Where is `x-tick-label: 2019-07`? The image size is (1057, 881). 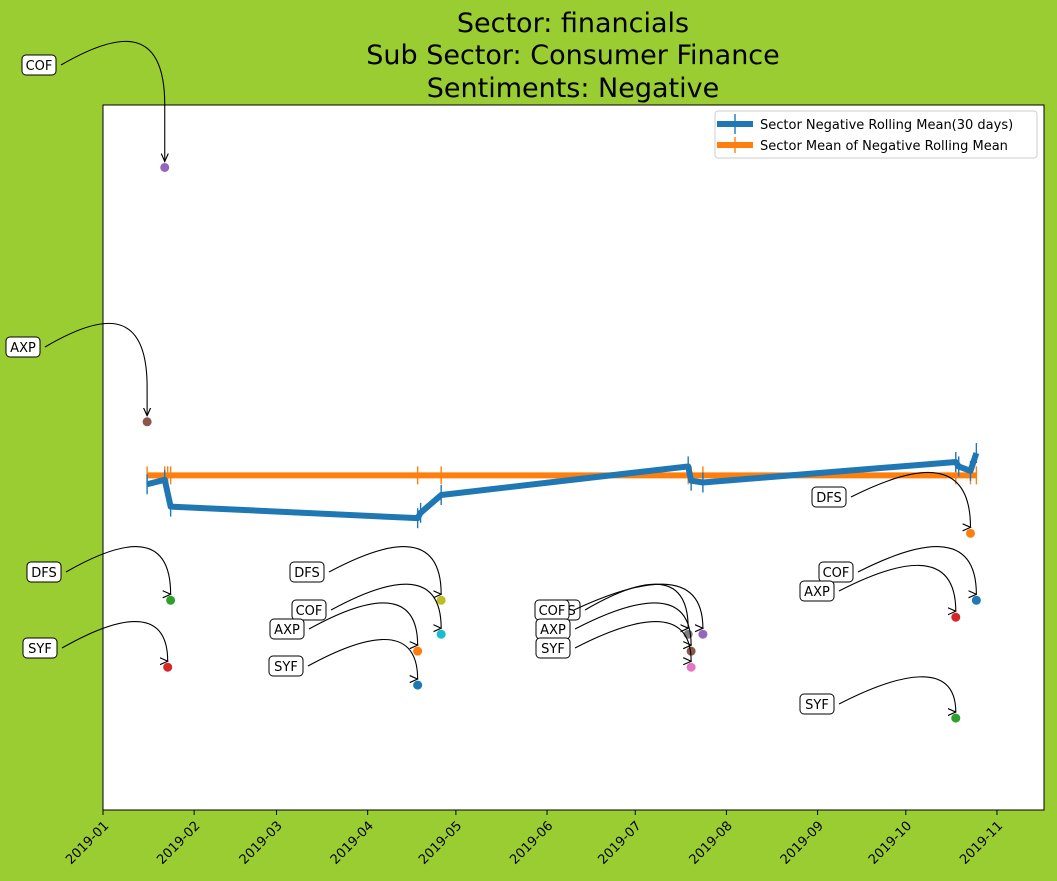
x-tick-label: 2019-07 is located at coordinates (619, 843).